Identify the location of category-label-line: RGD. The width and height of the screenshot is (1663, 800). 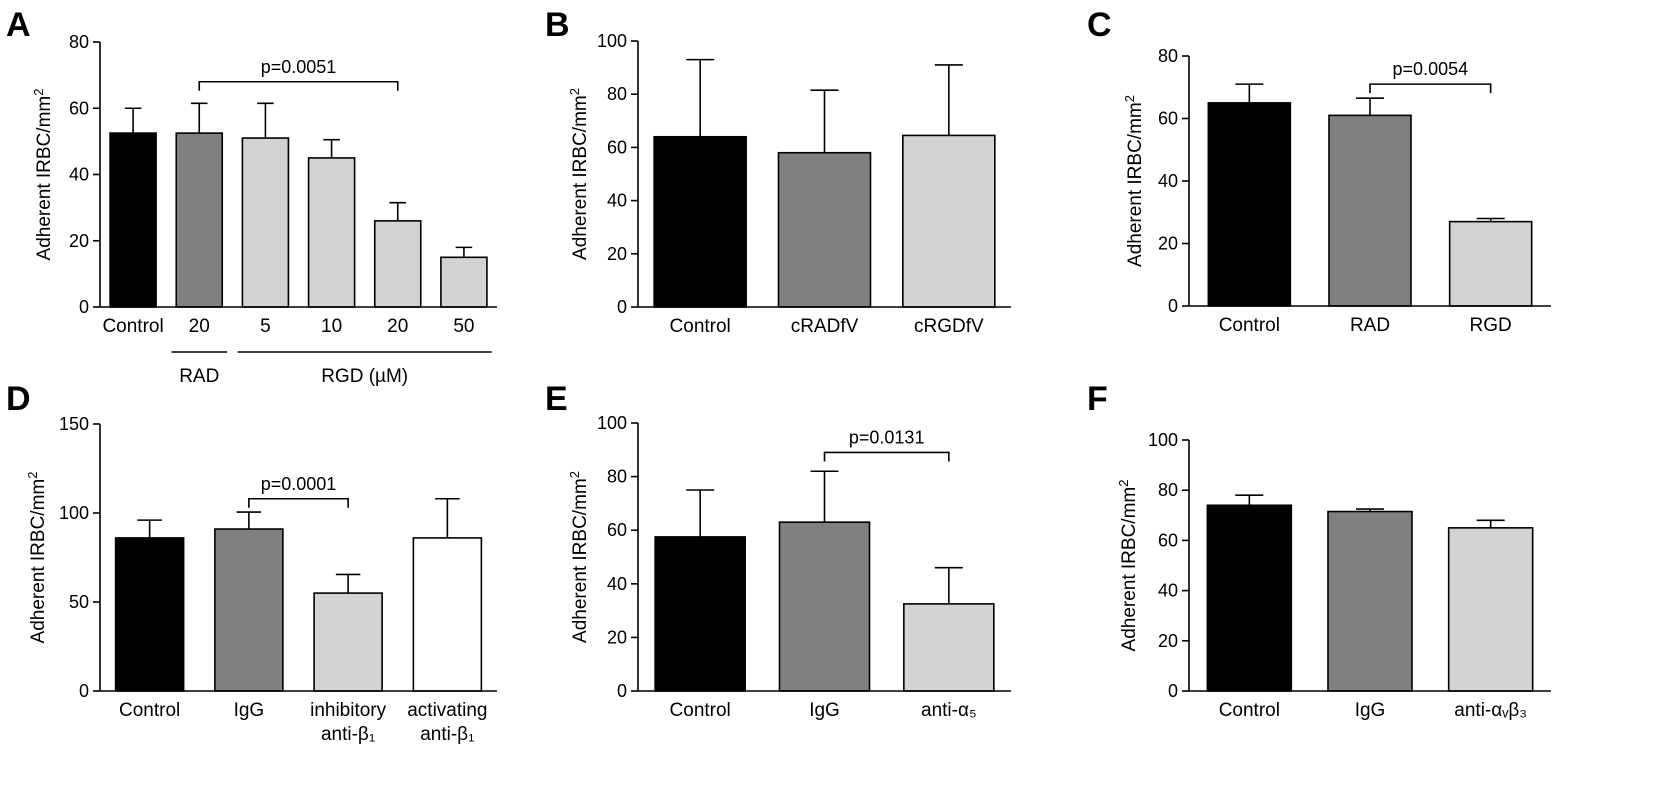
(1491, 325).